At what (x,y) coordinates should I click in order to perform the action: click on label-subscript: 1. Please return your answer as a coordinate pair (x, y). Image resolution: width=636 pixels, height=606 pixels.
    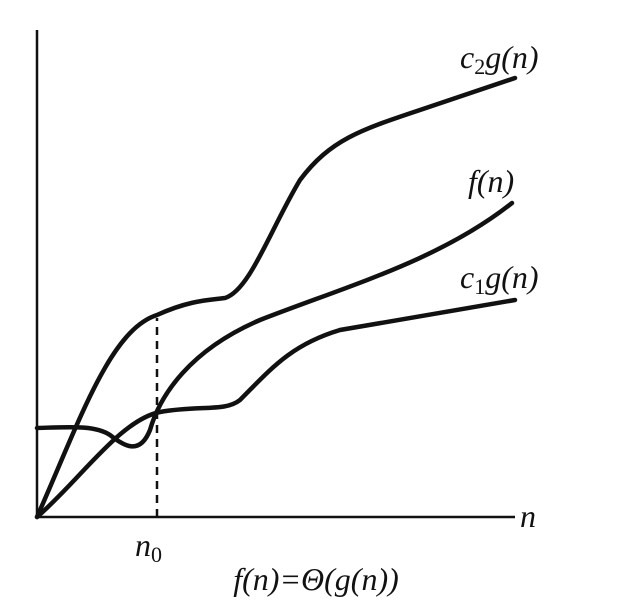
    Looking at the image, I should click on (479, 286).